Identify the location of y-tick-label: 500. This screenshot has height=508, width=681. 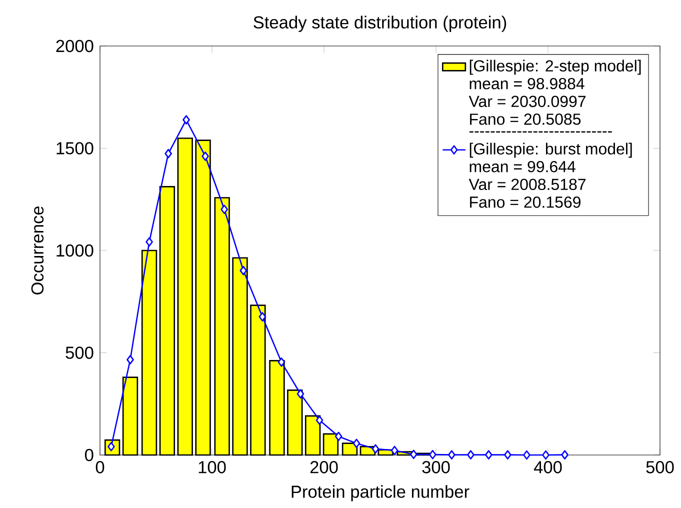
(80, 352).